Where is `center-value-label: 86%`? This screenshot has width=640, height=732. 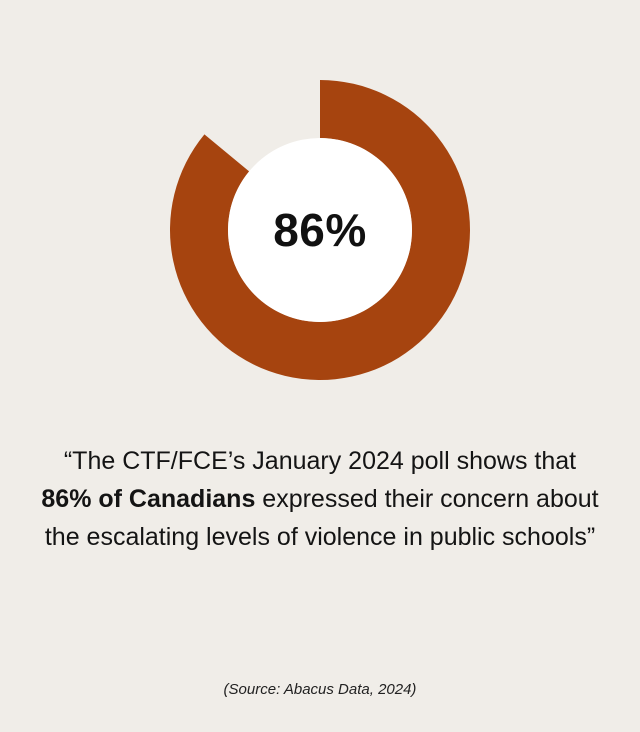
center-value-label: 86% is located at coordinates (320, 230).